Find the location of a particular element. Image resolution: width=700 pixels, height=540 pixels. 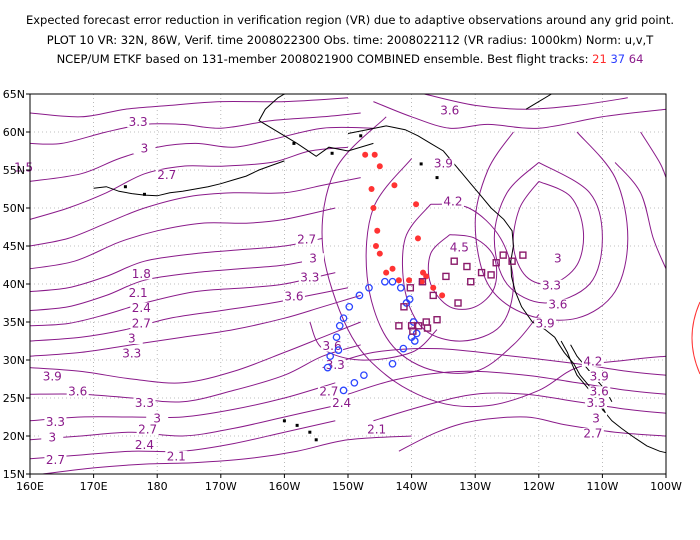

track-37-label: 37 is located at coordinates (618, 59).